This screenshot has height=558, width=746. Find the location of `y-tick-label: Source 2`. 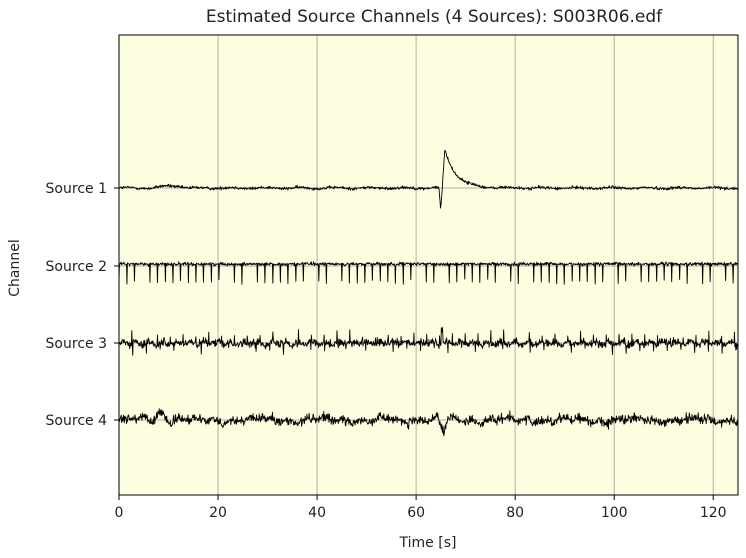

y-tick-label: Source 2 is located at coordinates (76, 267).